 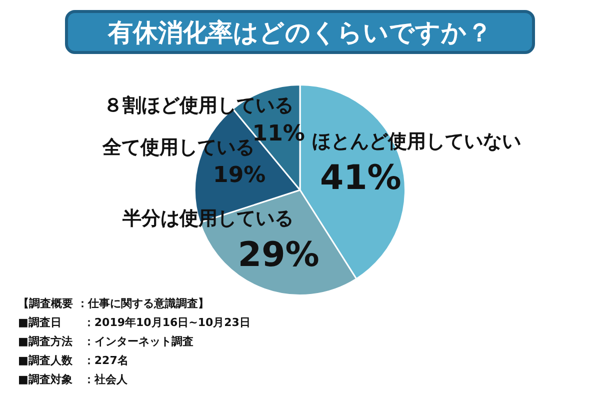 I want to click on data-label: 29%, so click(x=279, y=255).